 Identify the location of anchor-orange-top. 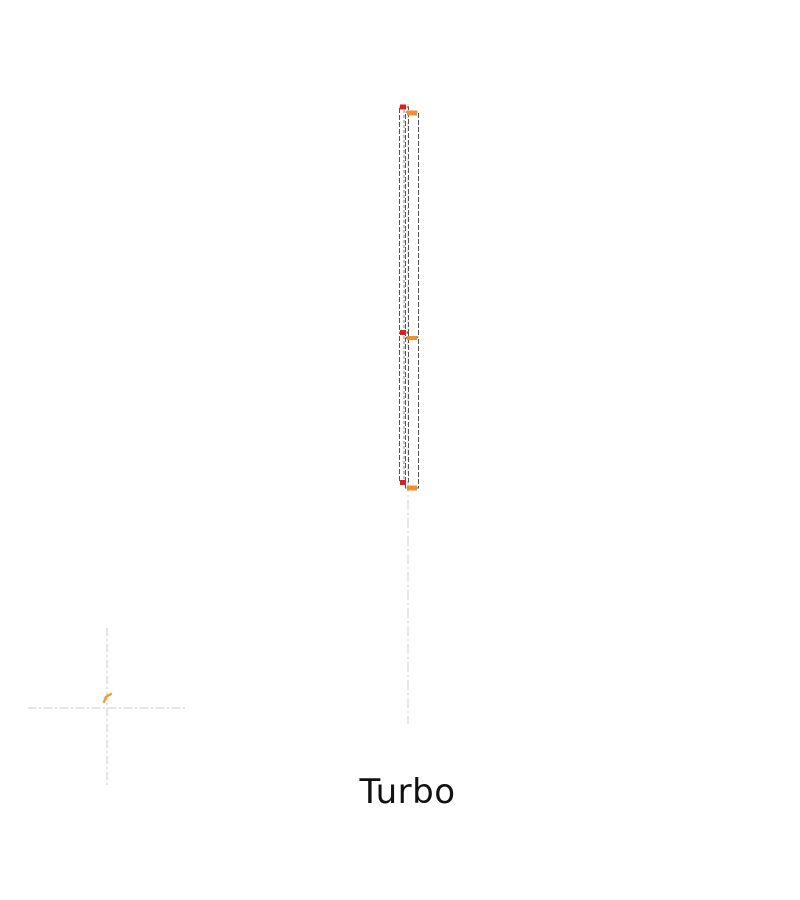
(412, 113).